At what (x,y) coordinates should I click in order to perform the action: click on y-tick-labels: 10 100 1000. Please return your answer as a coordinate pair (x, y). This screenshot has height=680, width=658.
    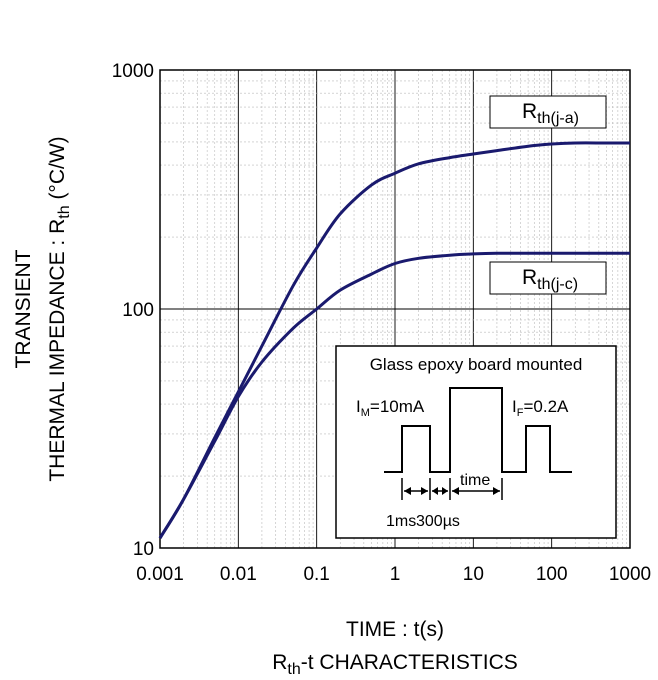
    Looking at the image, I should click on (133, 310).